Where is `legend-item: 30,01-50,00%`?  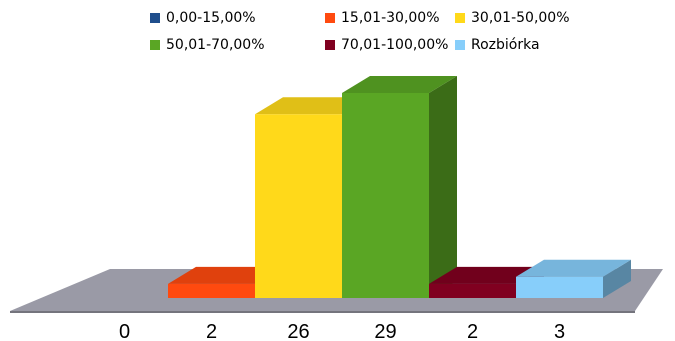 legend-item: 30,01-50,00% is located at coordinates (512, 18).